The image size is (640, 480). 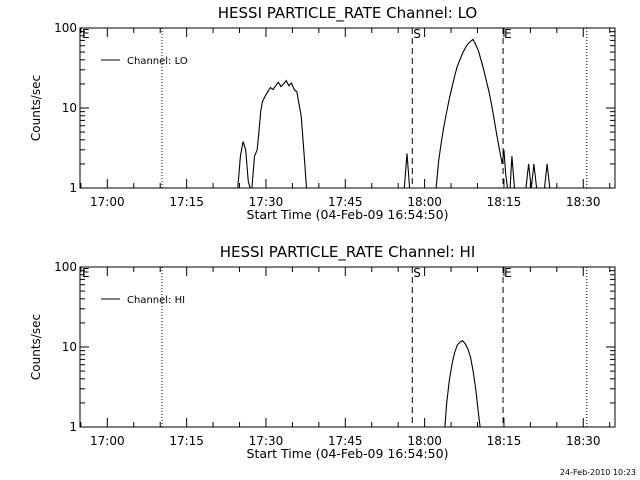 What do you see at coordinates (348, 252) in the screenshot?
I see `chart-title: HESSI PARTICLE_RATE Channel: HI` at bounding box center [348, 252].